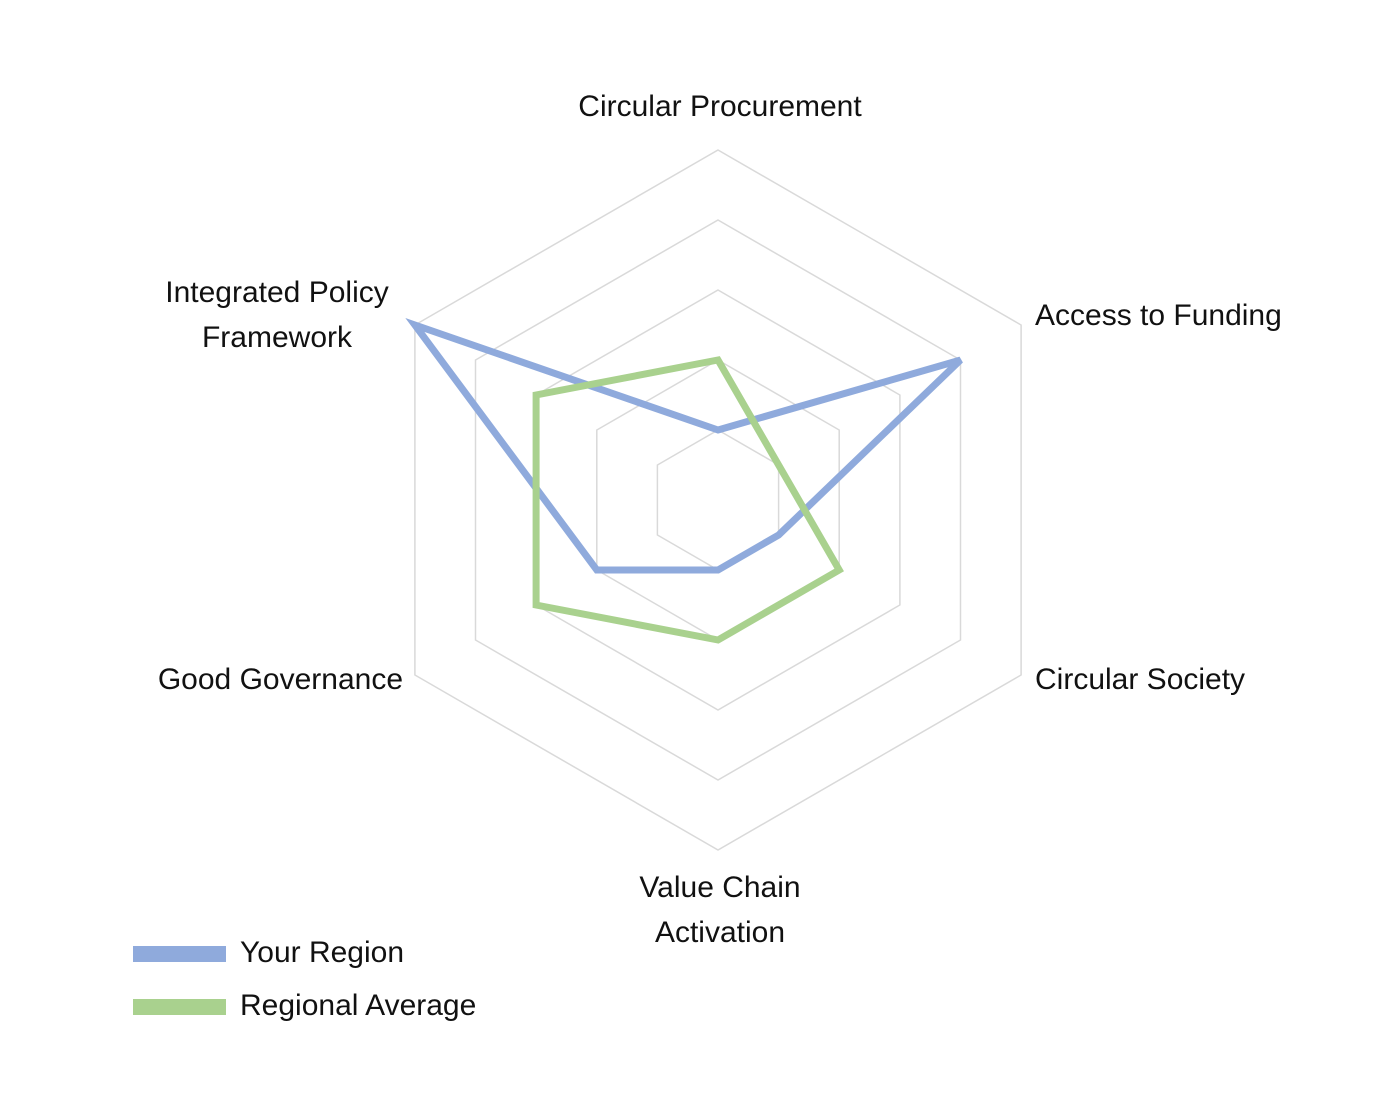 This screenshot has width=1387, height=1120. What do you see at coordinates (720, 932) in the screenshot?
I see `axis-label-line: Activation` at bounding box center [720, 932].